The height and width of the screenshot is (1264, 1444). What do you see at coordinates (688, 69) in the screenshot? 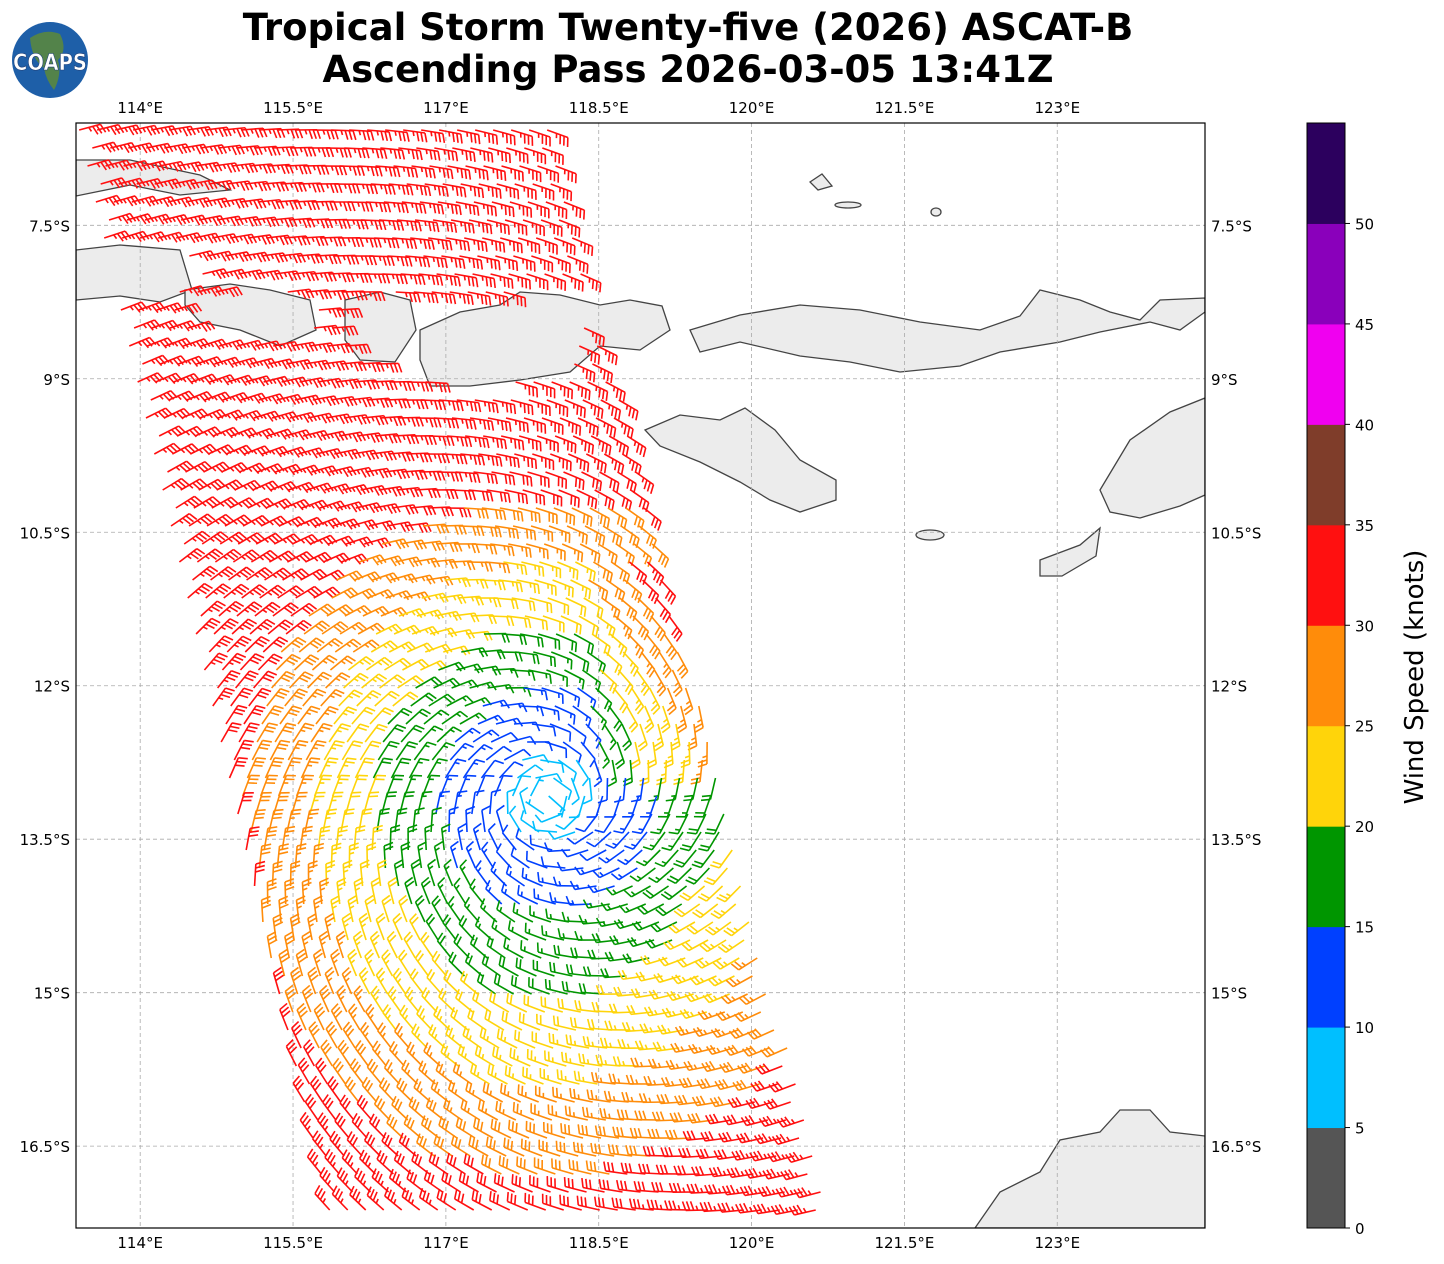
I see `title-line-2: Ascending Pass 2026-03-05 13:41Z` at bounding box center [688, 69].